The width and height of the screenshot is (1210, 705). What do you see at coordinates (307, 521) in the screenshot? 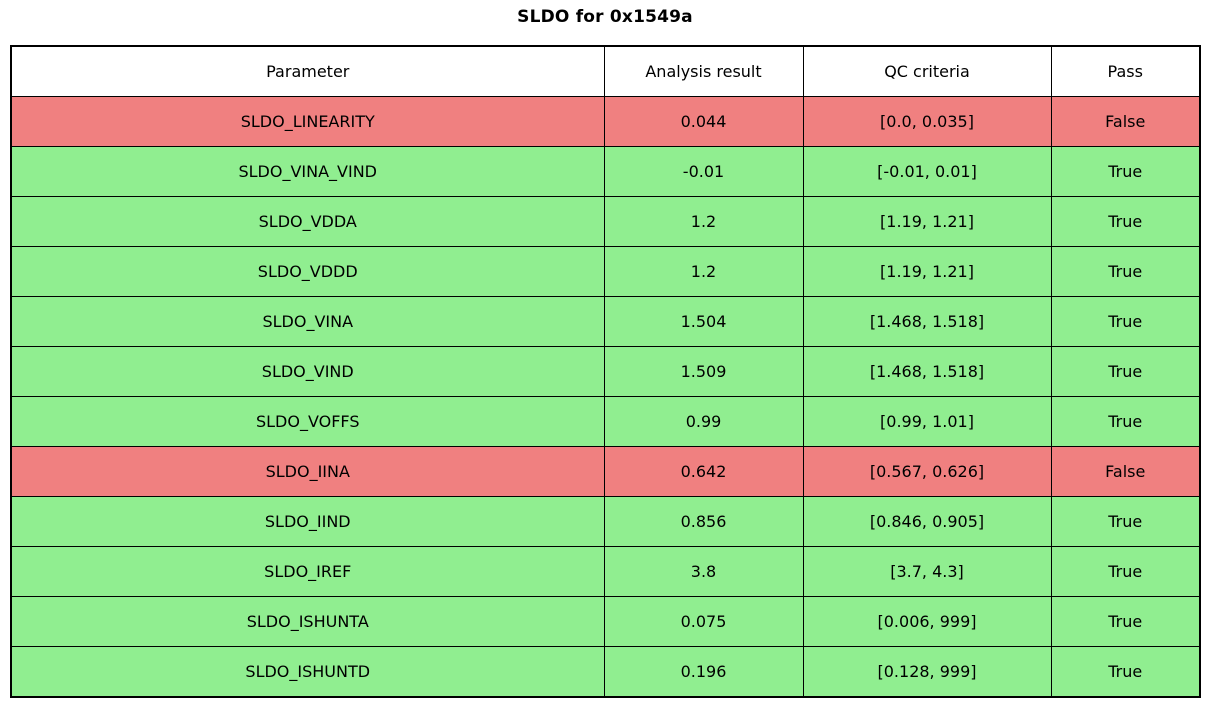
I see `parameter-cell: SLDO_IIND` at bounding box center [307, 521].